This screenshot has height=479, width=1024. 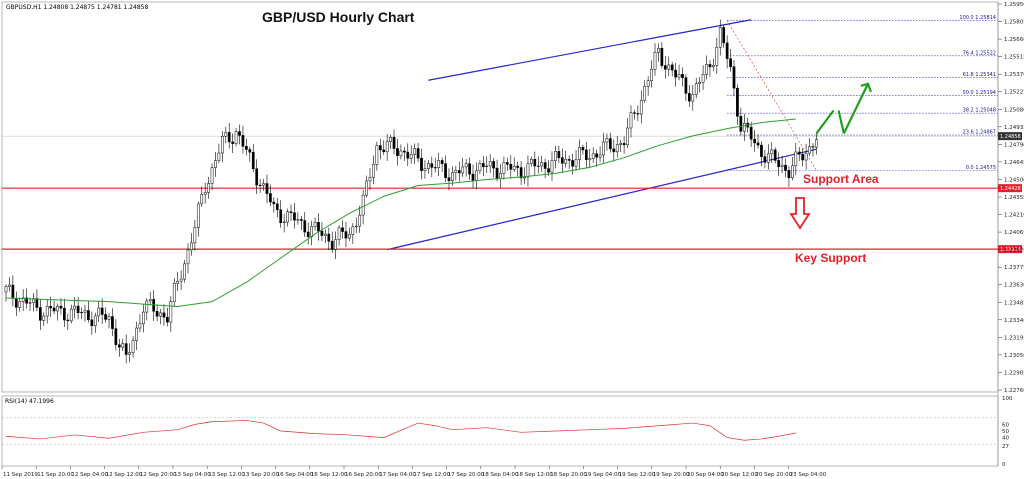 I want to click on fib-trend-line, so click(x=771, y=95).